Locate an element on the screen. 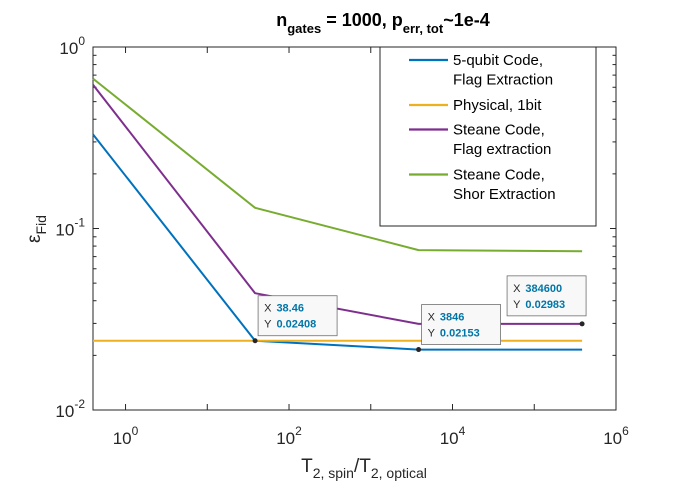 Image resolution: width=684 pixels, height=492 pixels. legend-label: Flag extraction is located at coordinates (502, 149).